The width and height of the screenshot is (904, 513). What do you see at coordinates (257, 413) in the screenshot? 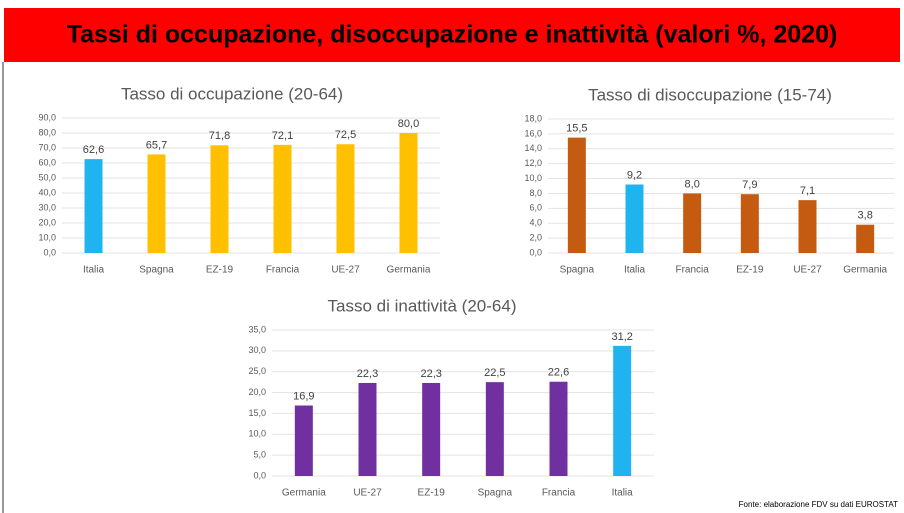
I see `y-tick-label: 15,0` at bounding box center [257, 413].